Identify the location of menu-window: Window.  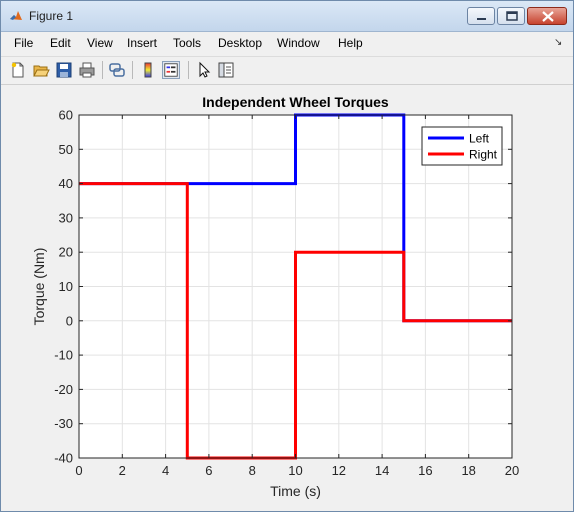
(298, 43).